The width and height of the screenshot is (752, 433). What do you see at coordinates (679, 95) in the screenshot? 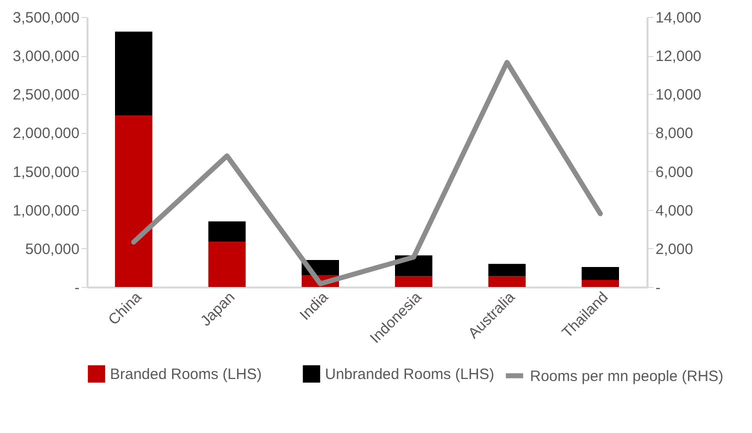
I see `y2-tick-label: 10,000` at bounding box center [679, 95].